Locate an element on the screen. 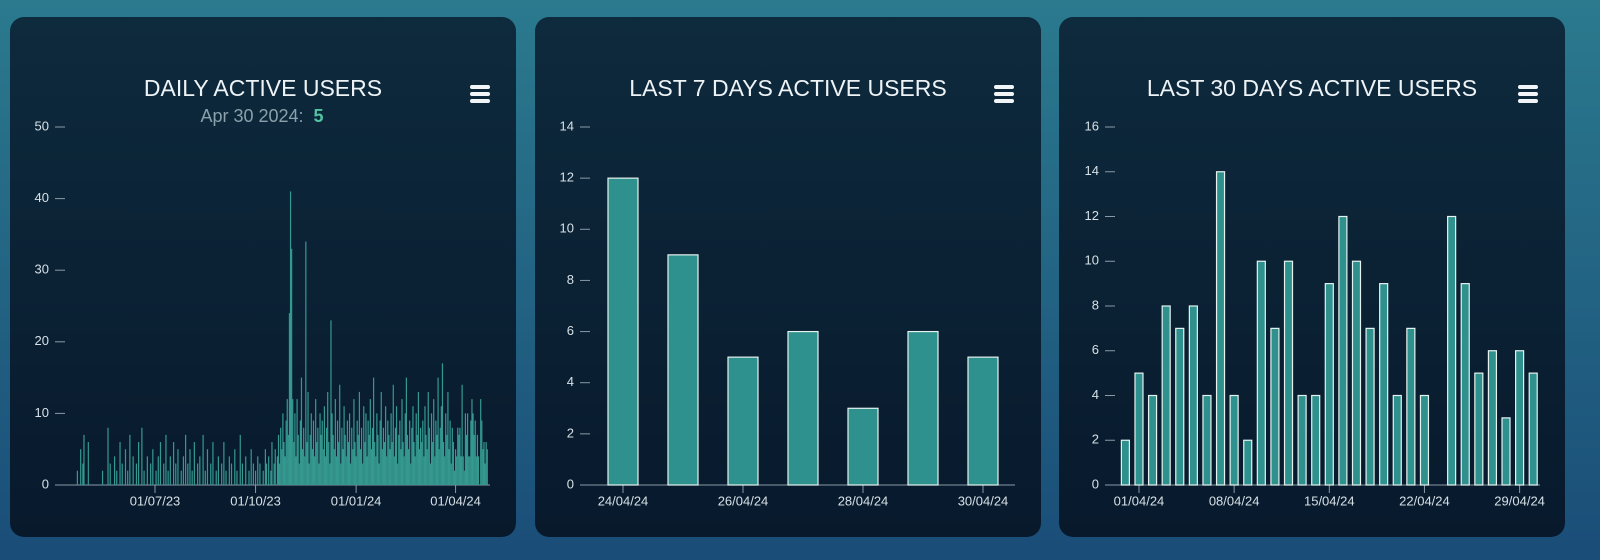 The image size is (1600, 560). y-tick-label: 20 is located at coordinates (42, 340).